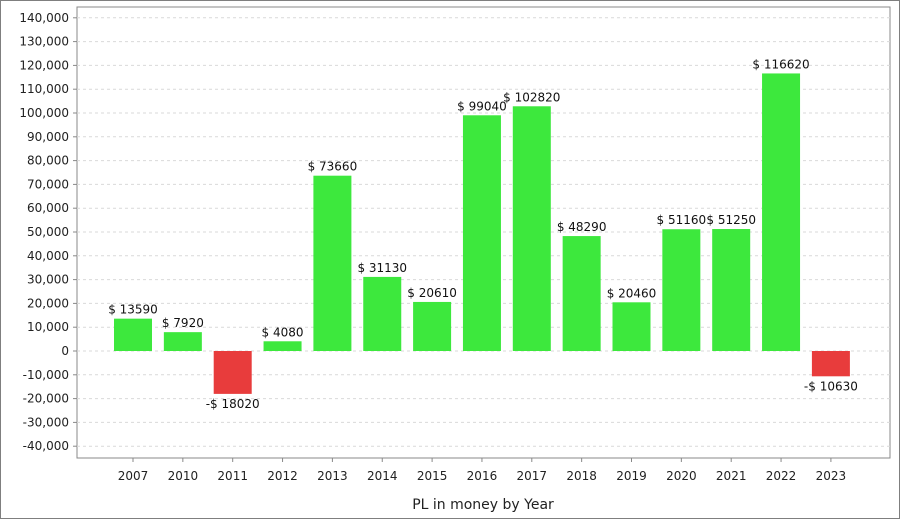  What do you see at coordinates (432, 476) in the screenshot?
I see `x-tick-label: 2015` at bounding box center [432, 476].